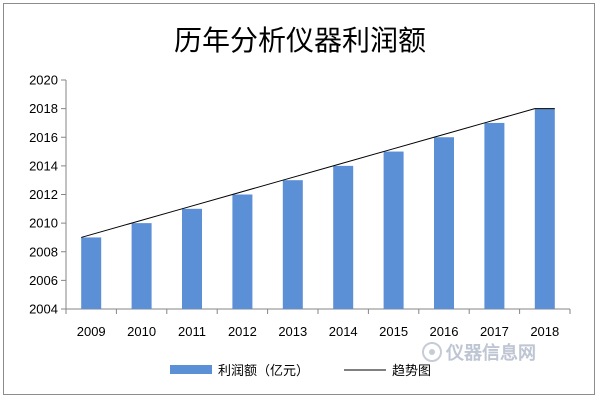 The width and height of the screenshot is (600, 400). Describe the element at coordinates (393, 331) in the screenshot. I see `x-tick-label: 2015` at that location.